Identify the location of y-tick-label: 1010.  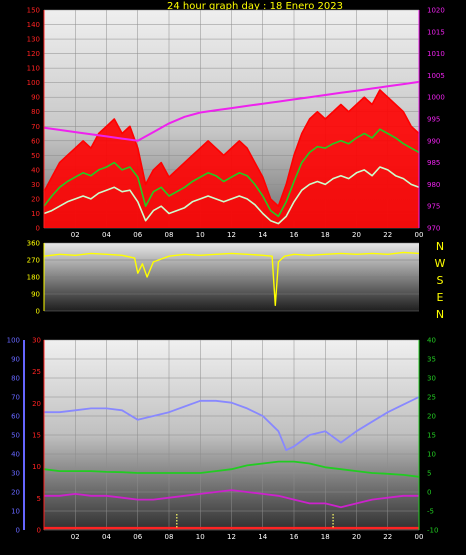
(436, 54).